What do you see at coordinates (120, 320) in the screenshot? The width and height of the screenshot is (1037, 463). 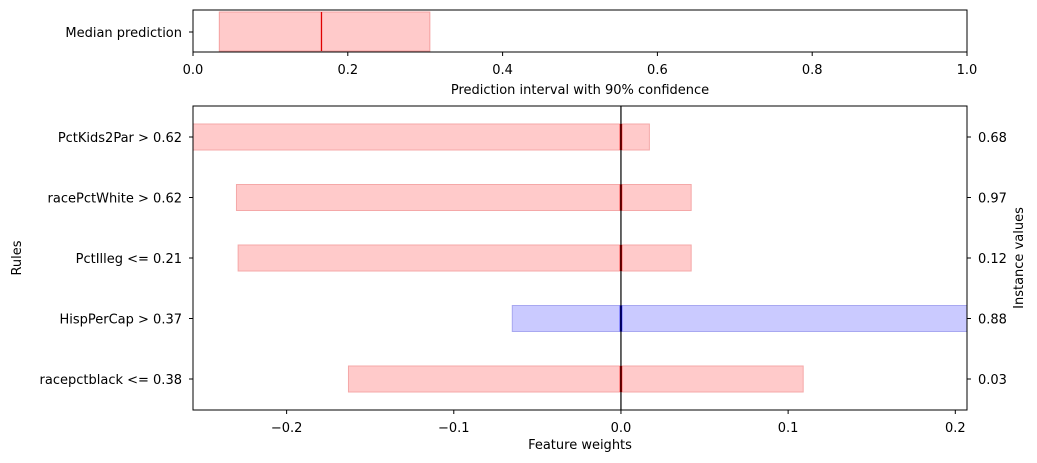 I see `rule-label: HispPerCap > 0.37` at bounding box center [120, 320].